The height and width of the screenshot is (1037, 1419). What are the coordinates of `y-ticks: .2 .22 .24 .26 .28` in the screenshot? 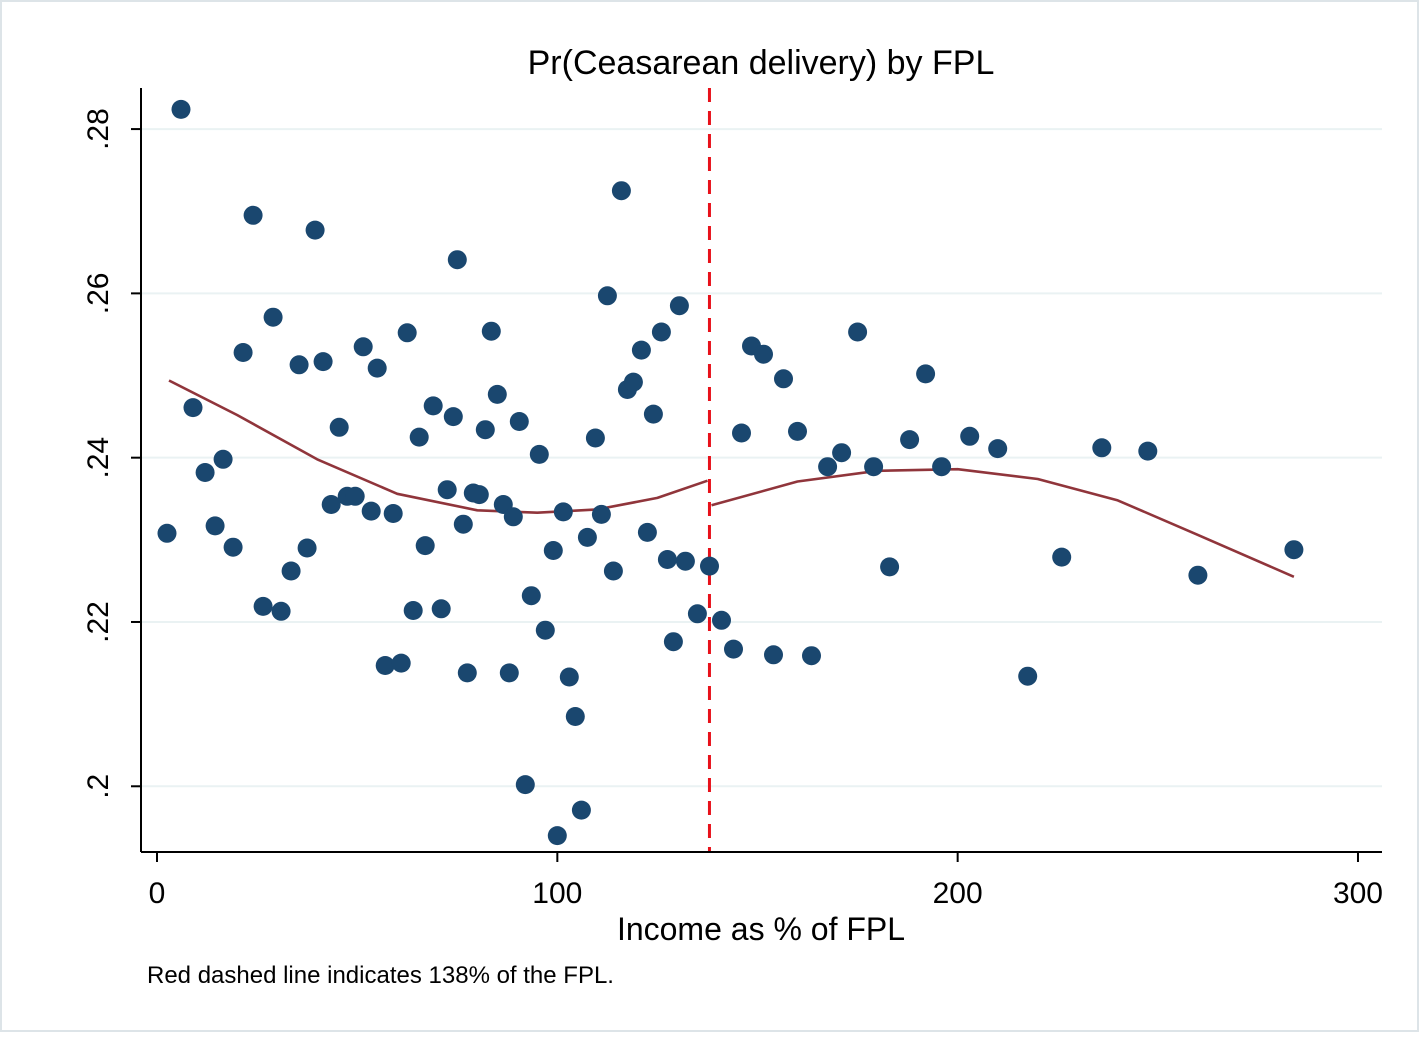 It's located at (111, 453).